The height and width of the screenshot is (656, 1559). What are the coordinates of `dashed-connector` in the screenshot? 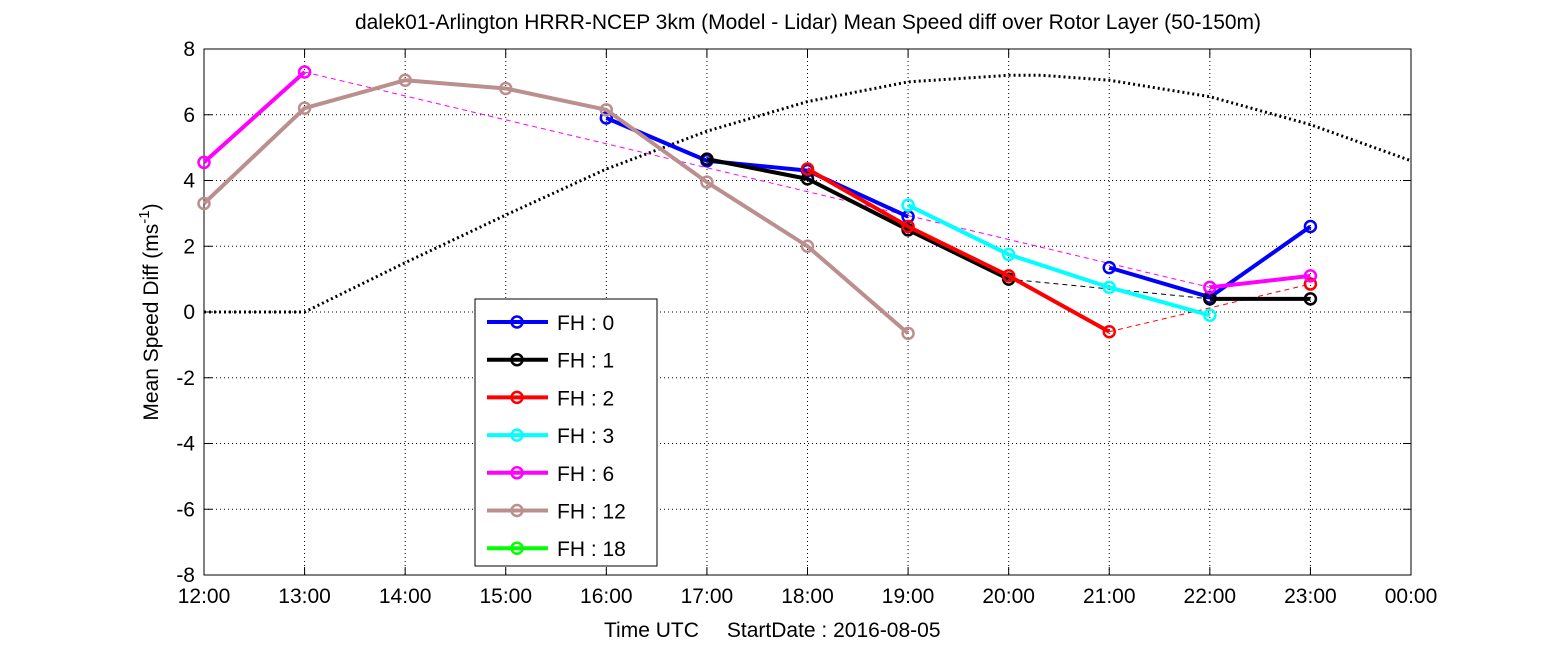 It's located at (1210, 308).